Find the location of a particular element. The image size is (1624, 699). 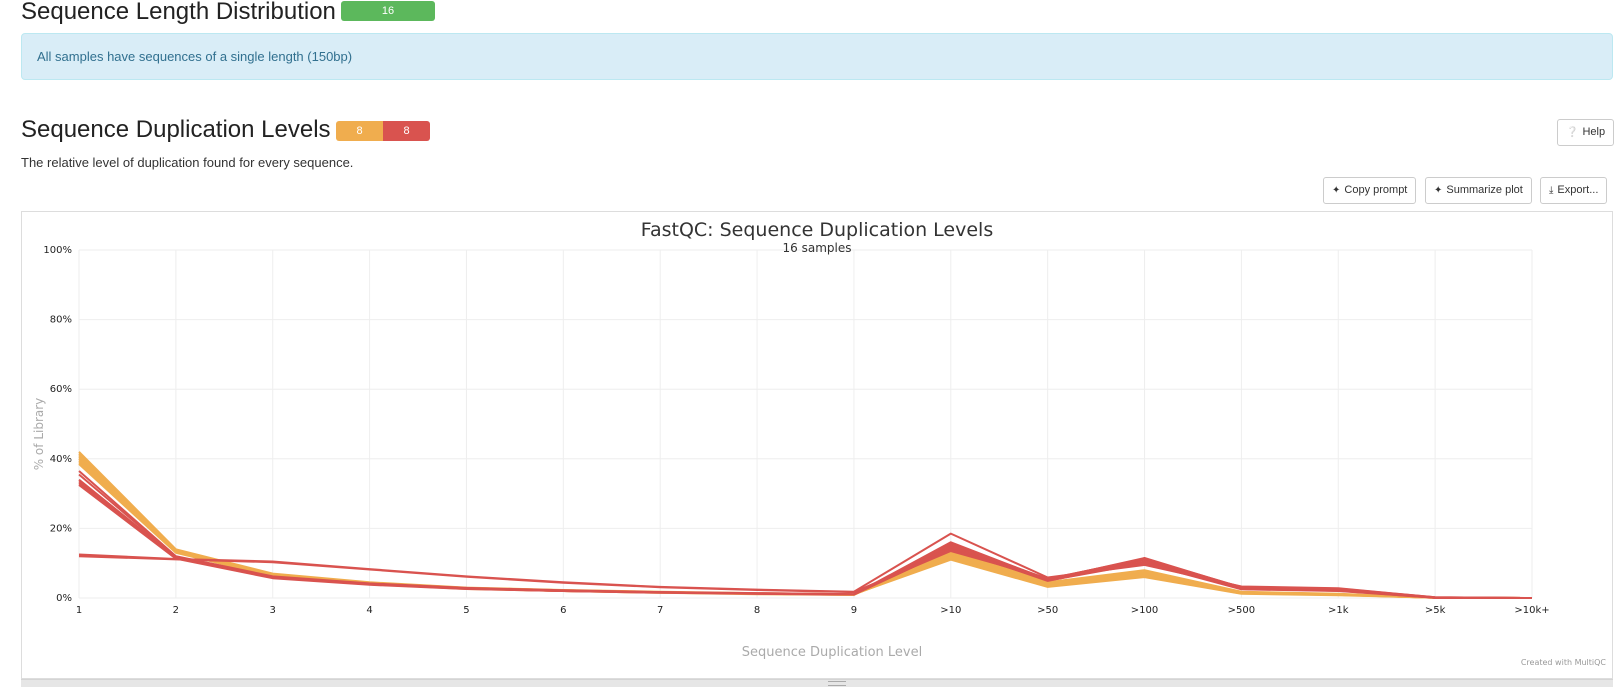

x-tick-label: >50 is located at coordinates (1047, 610).